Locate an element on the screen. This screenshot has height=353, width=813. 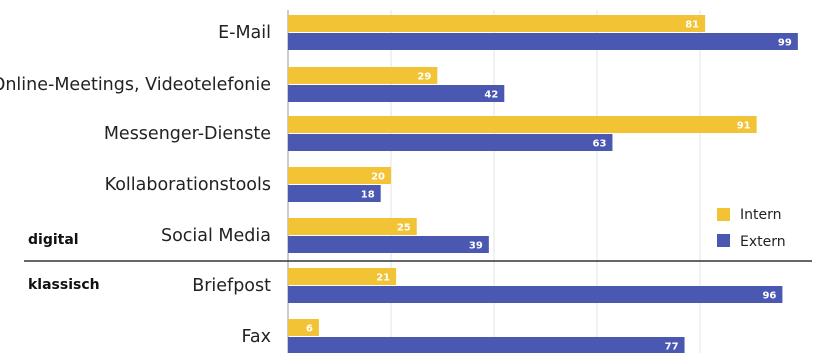
value-label-extern-messenger-dienste: 63 is located at coordinates (600, 144).